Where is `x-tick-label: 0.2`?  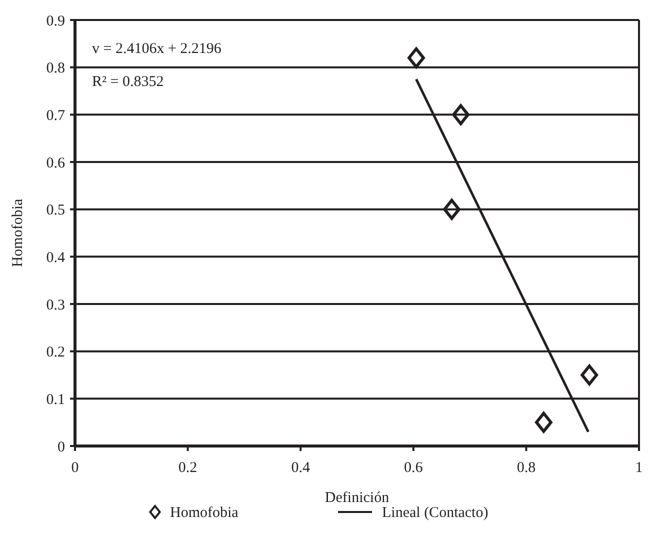 x-tick-label: 0.2 is located at coordinates (188, 468).